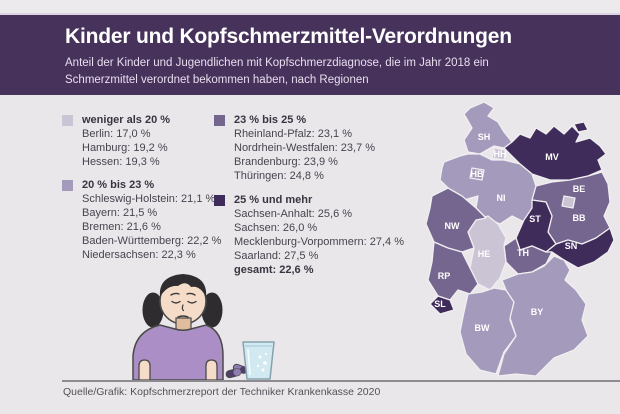 This screenshot has height=414, width=620. What do you see at coordinates (452, 226) in the screenshot?
I see `state-label-nw: NW` at bounding box center [452, 226].